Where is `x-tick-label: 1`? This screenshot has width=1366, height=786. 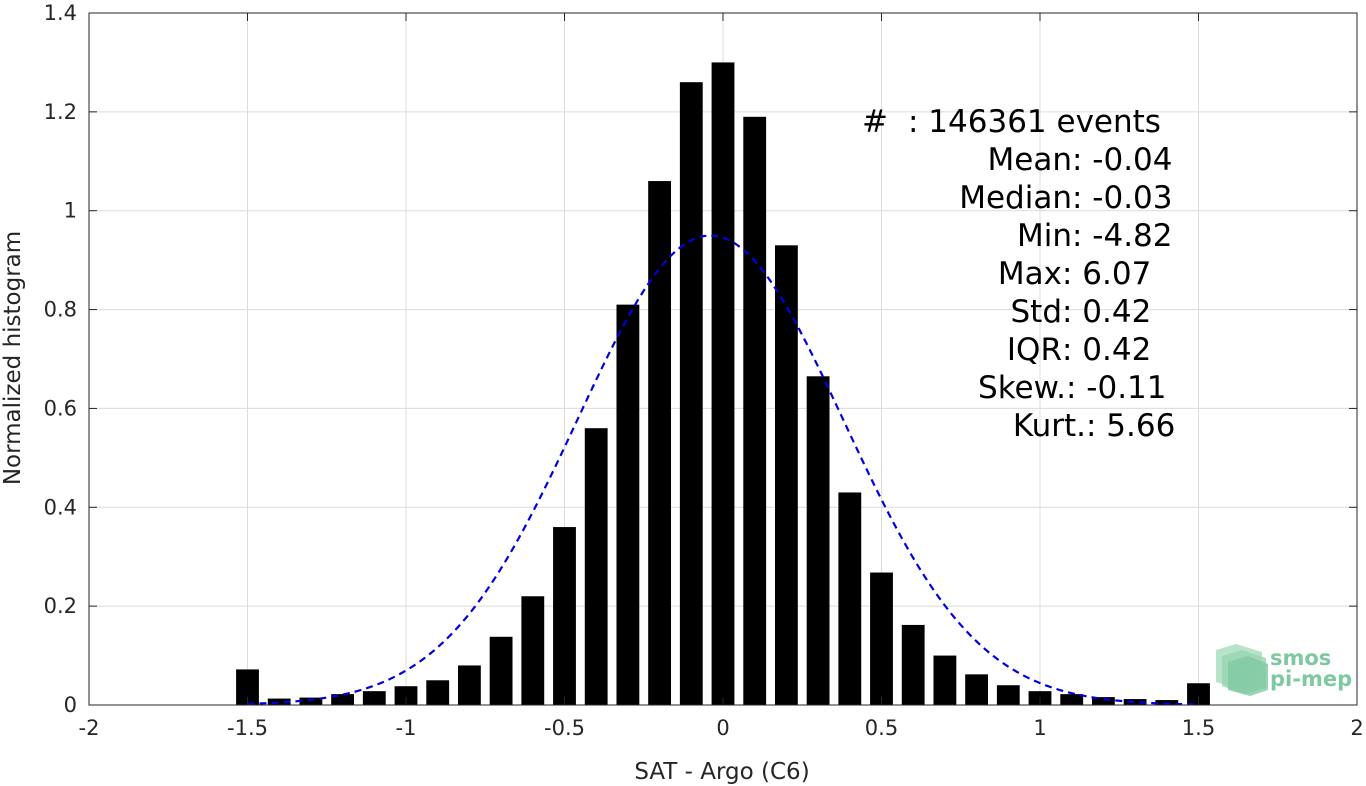
x-tick-label: 1 is located at coordinates (1039, 728).